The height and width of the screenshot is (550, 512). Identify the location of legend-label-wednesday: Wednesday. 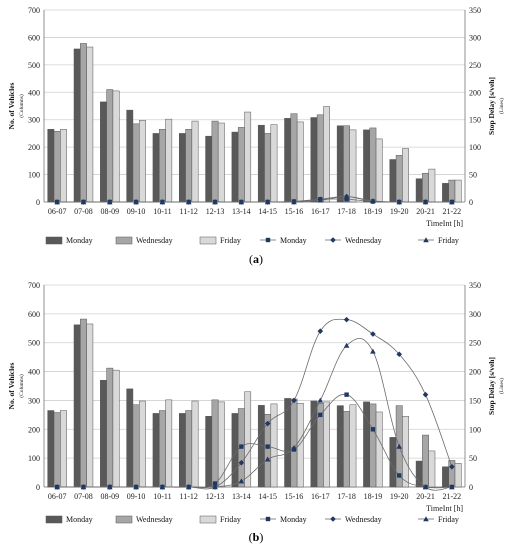
(154, 240).